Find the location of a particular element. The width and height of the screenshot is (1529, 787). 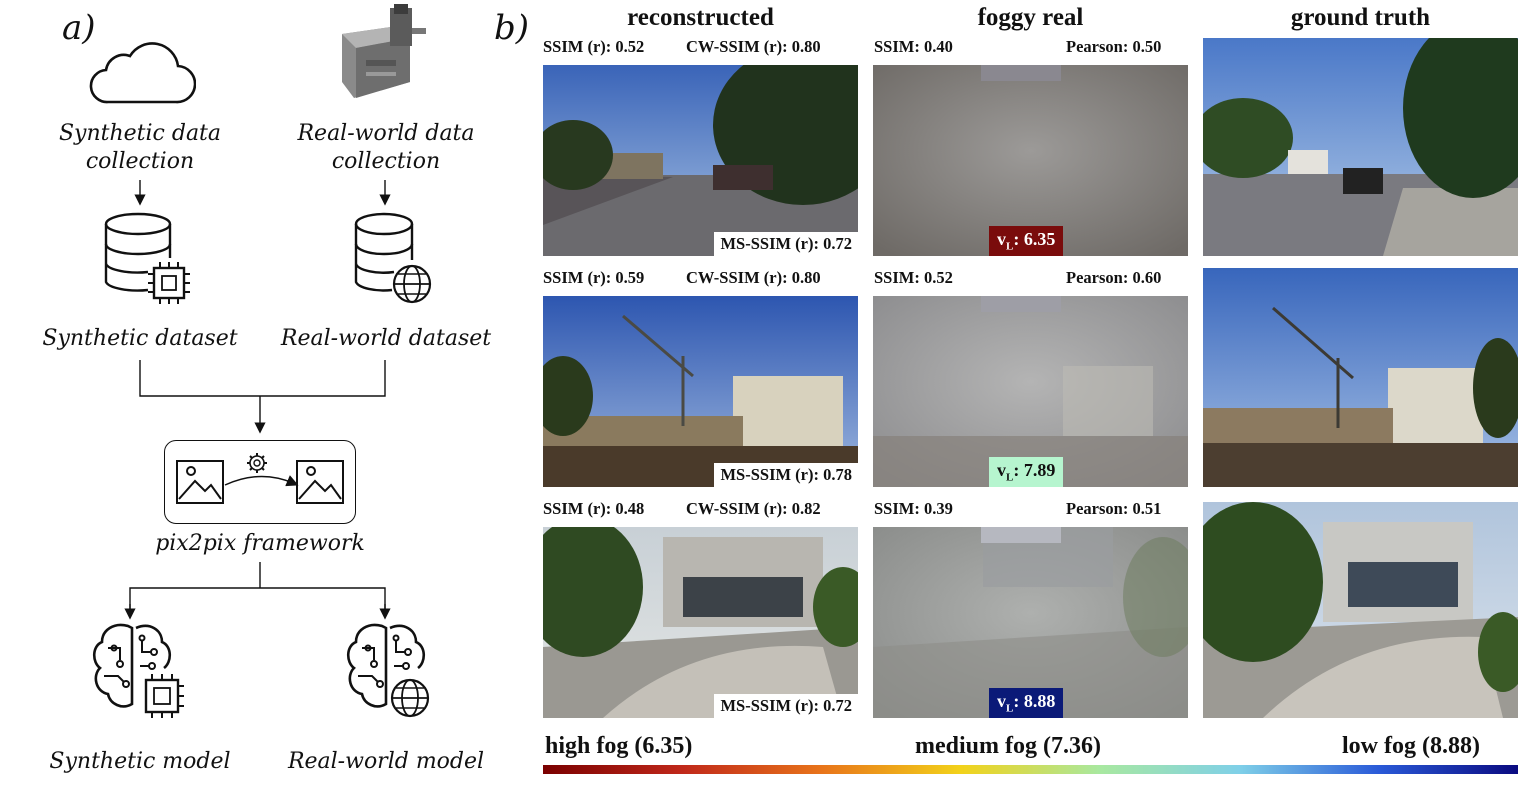

row2-reconstructed-image: MS-SSIM (r): 0.78 is located at coordinates (700, 391).